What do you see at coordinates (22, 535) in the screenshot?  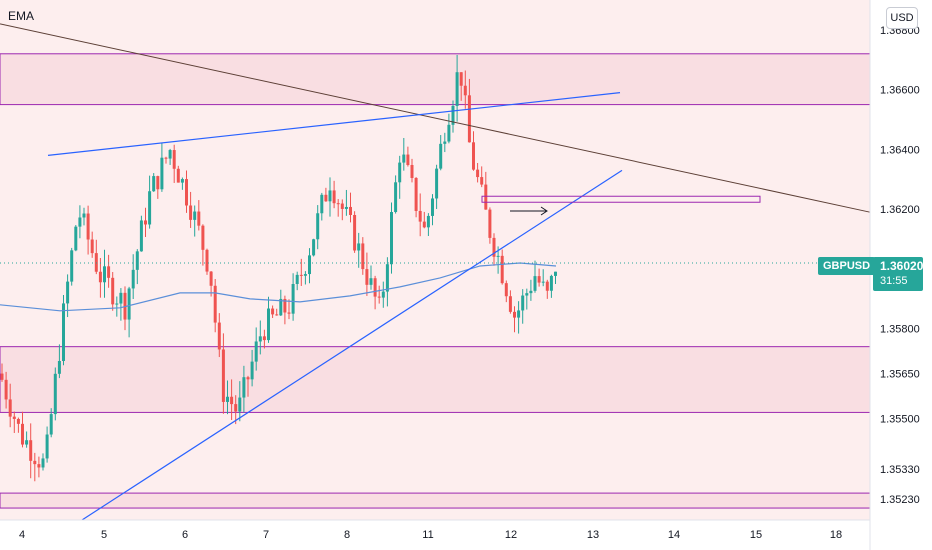 I see `x-tick-label: 4` at bounding box center [22, 535].